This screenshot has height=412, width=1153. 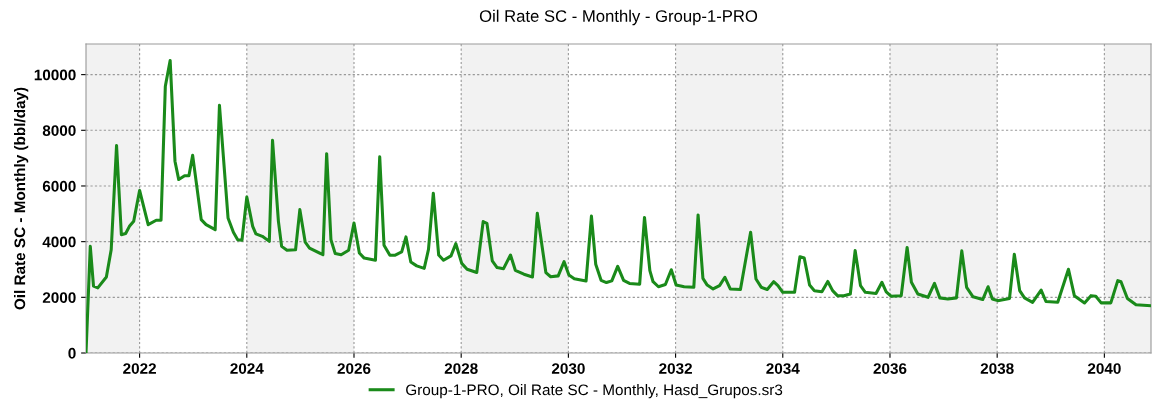 I want to click on y-tick-label: 10000, so click(x=55, y=75).